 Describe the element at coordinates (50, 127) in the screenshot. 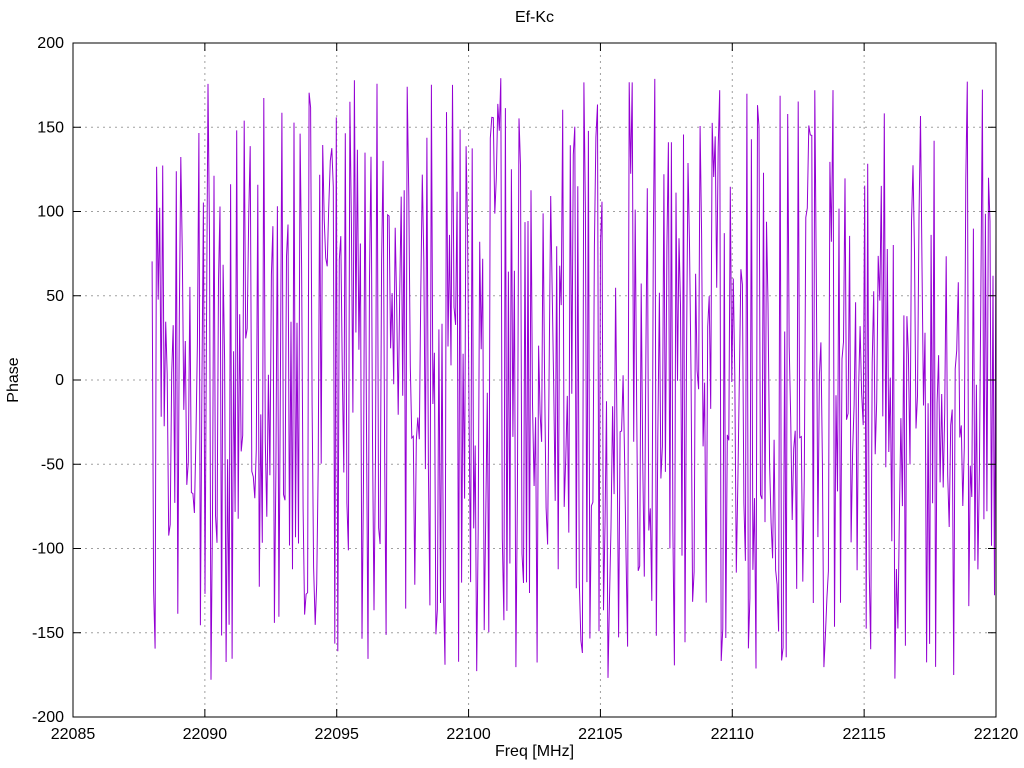

I see `y-tick-label: 150` at that location.